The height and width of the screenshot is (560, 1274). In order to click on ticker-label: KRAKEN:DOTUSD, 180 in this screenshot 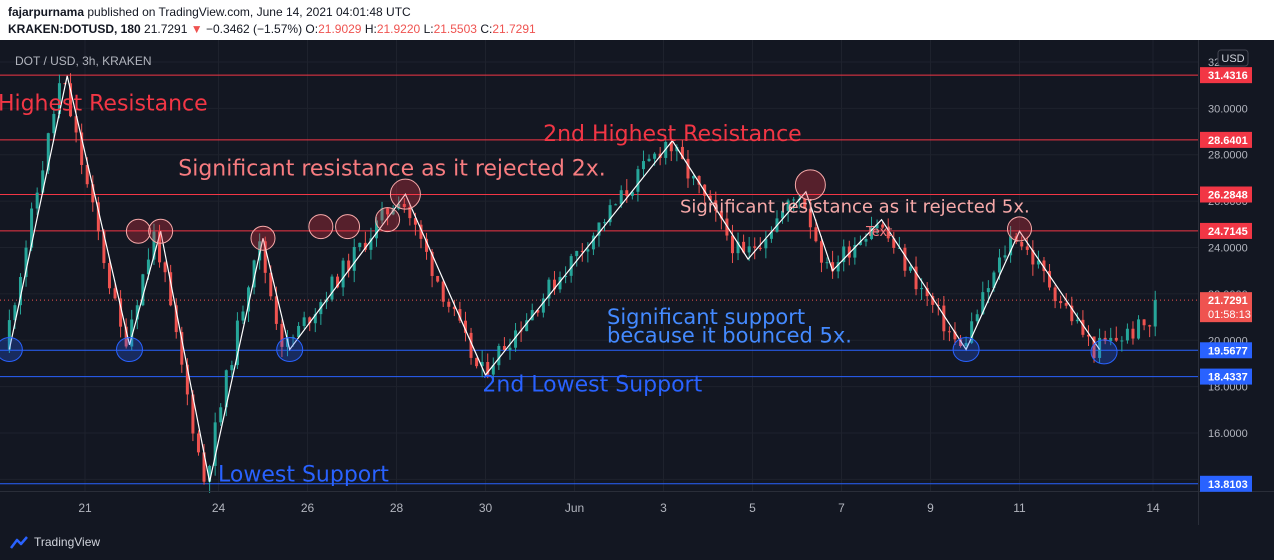, I will do `click(74, 29)`.